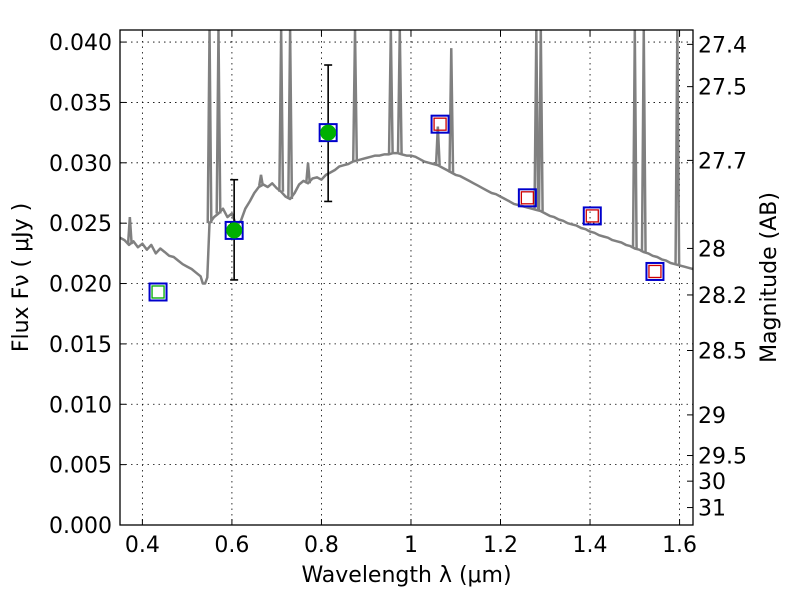 Image resolution: width=800 pixels, height=600 pixels. Describe the element at coordinates (80, 405) in the screenshot. I see `y-tick-label: 0.010` at that location.